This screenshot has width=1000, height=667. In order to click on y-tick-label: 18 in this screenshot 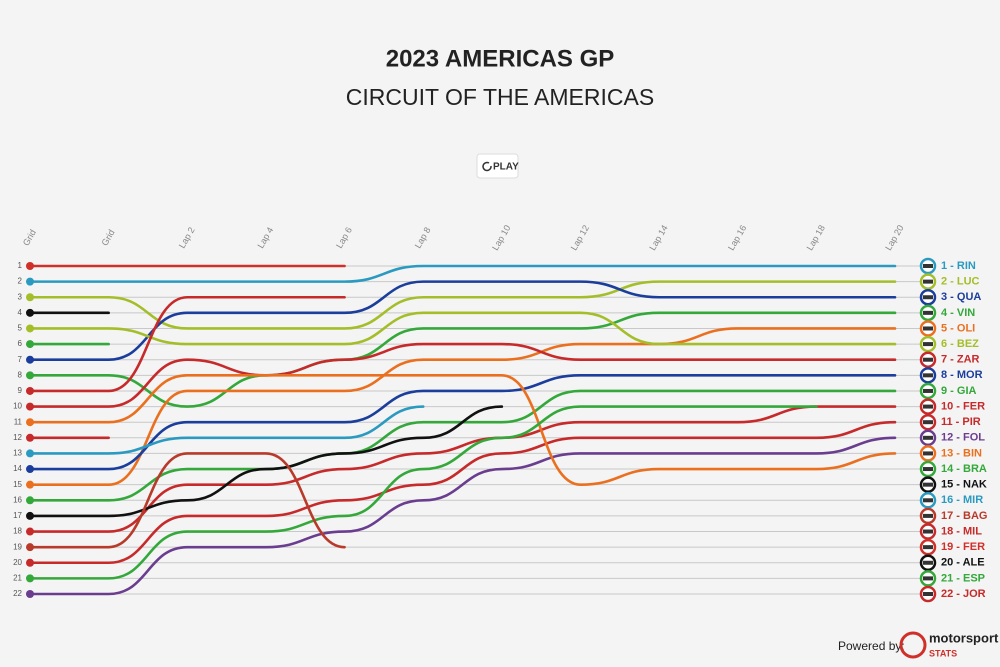, I will do `click(17, 531)`.